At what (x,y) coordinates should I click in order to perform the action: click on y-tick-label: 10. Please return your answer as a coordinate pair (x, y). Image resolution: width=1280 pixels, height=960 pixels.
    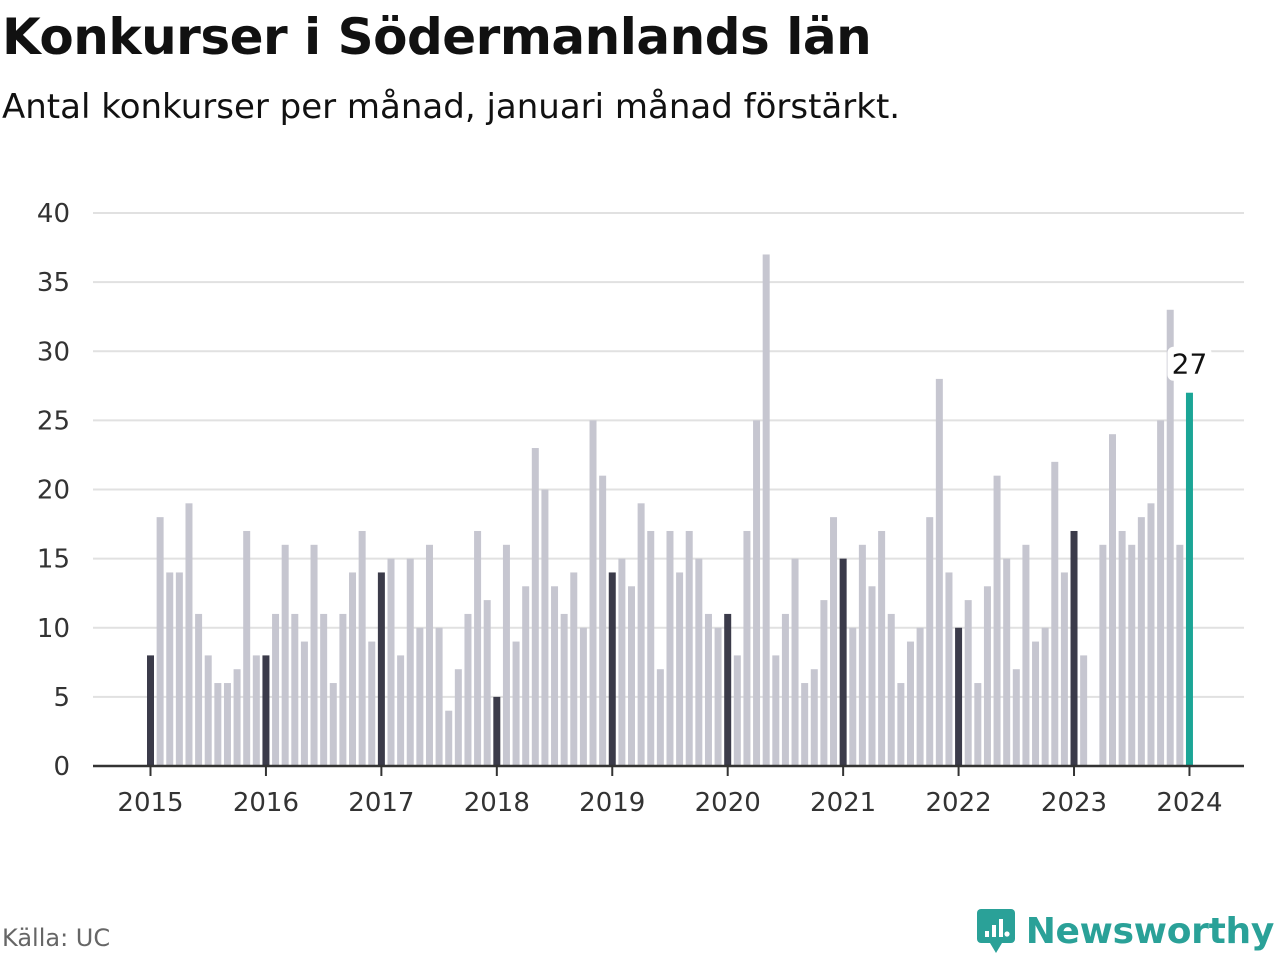
    Looking at the image, I should click on (53, 629).